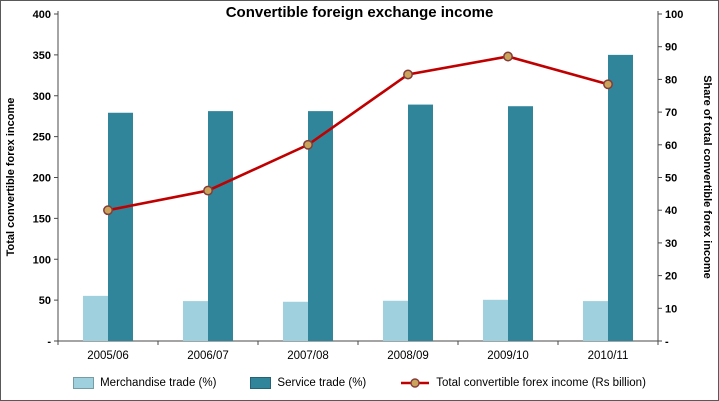 This screenshot has width=719, height=401. I want to click on legend-item-service: Service trade (%), so click(308, 383).